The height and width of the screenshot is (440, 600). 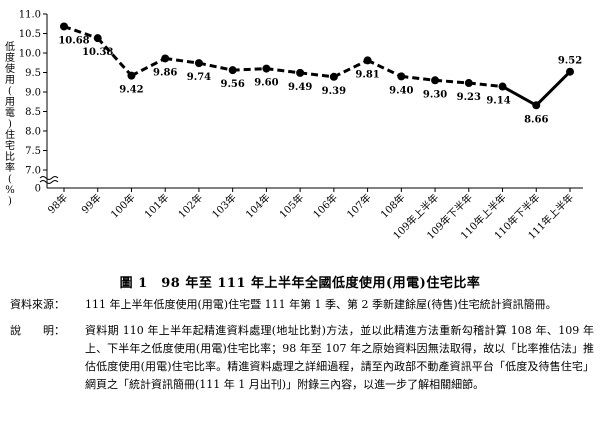 I want to click on y-axis-label-char: 比, so click(x=10, y=157).